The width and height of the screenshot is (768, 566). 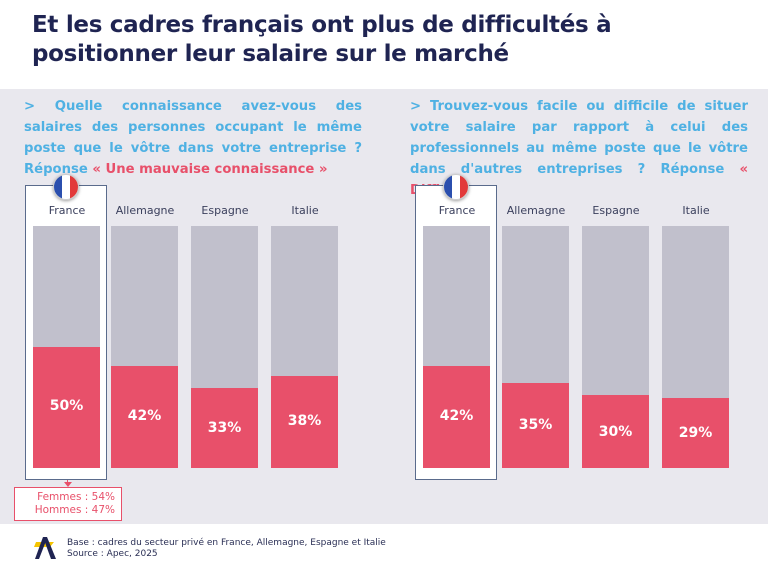 I want to click on data-label: 29%, so click(x=695, y=432).